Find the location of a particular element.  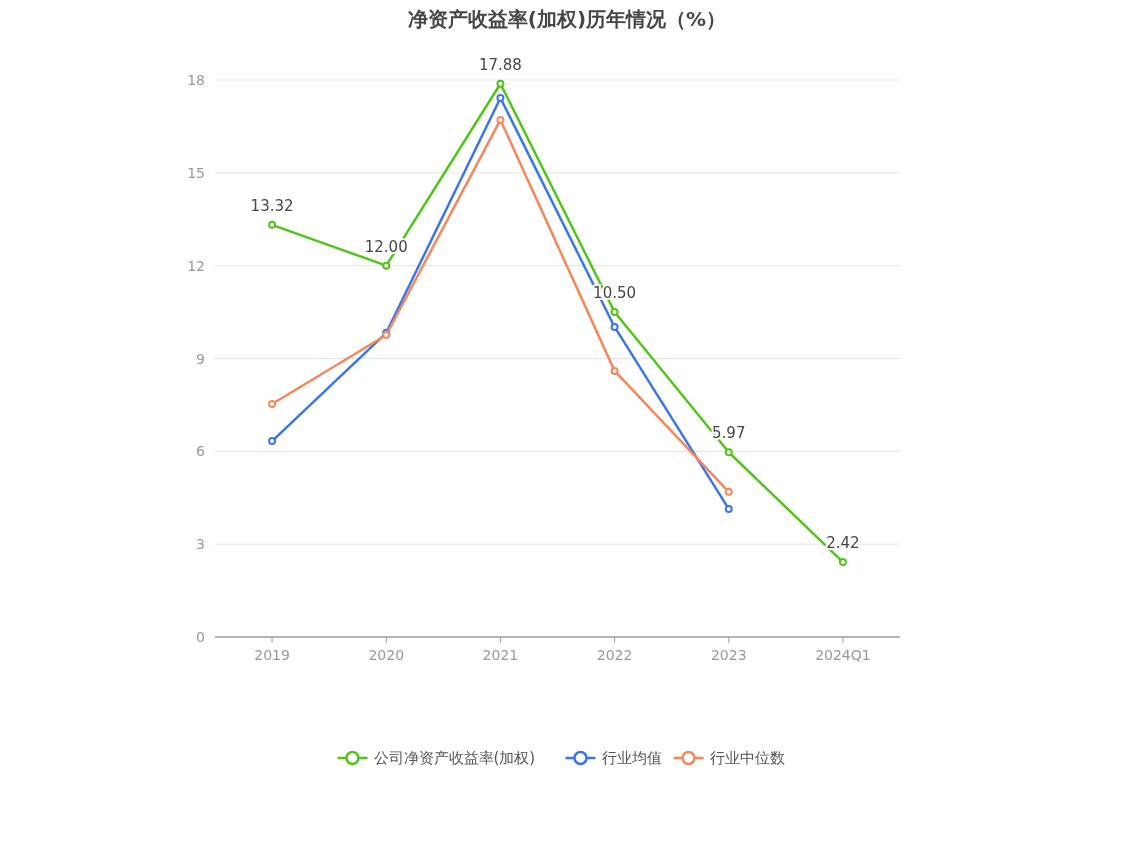

x-tick-label: 2019 is located at coordinates (272, 655).